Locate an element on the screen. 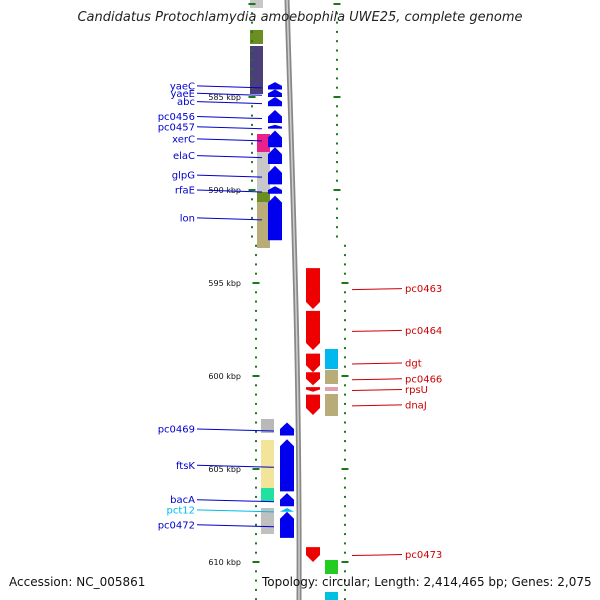 This screenshot has width=600, height=600. gene-label: rpsU is located at coordinates (416, 390).